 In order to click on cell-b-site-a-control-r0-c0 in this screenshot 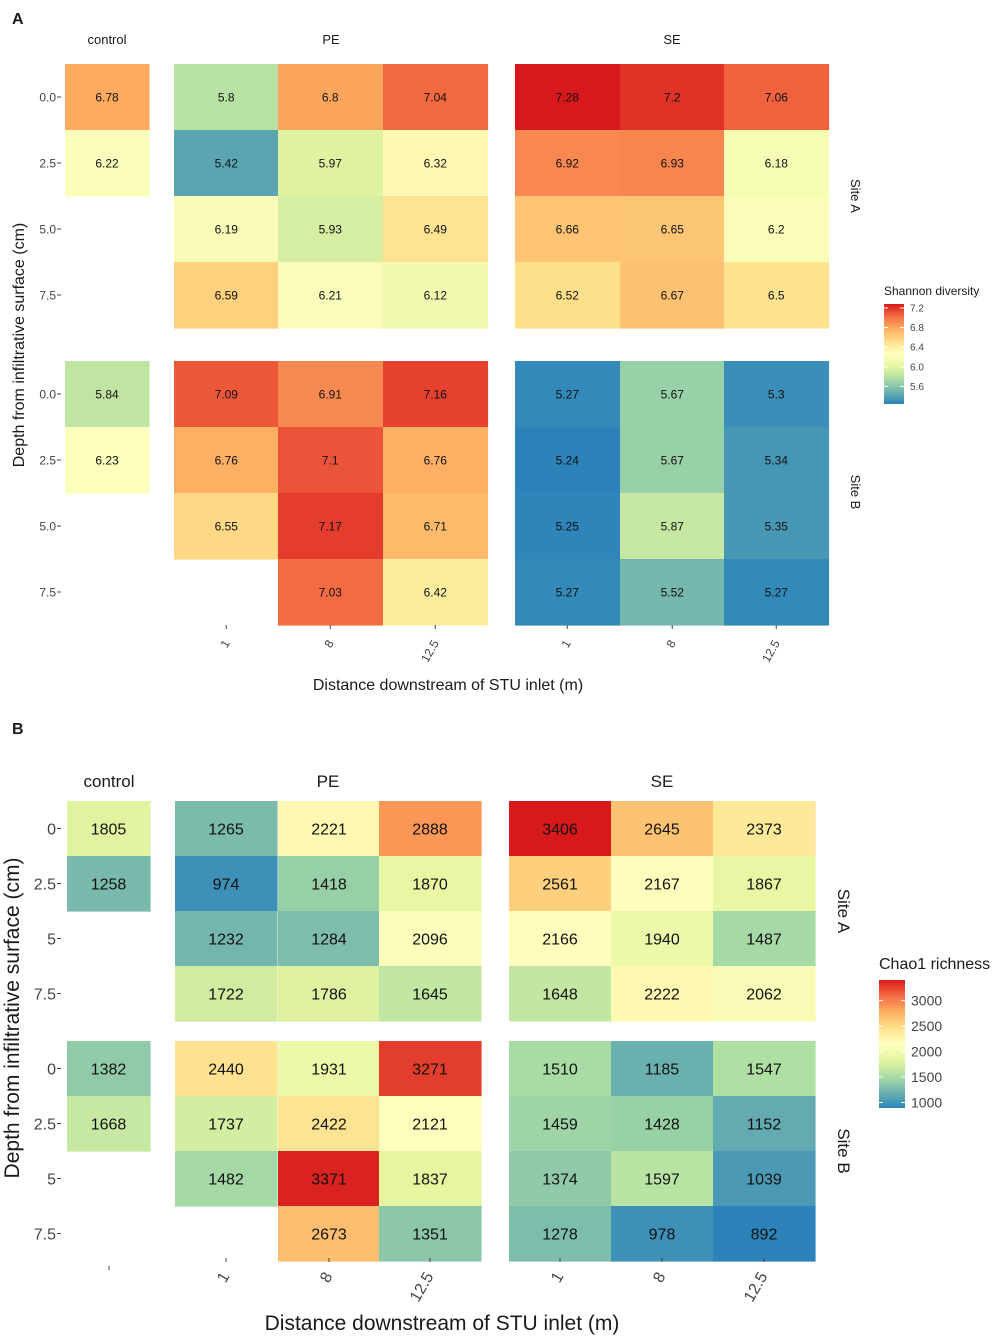, I will do `click(109, 829)`.